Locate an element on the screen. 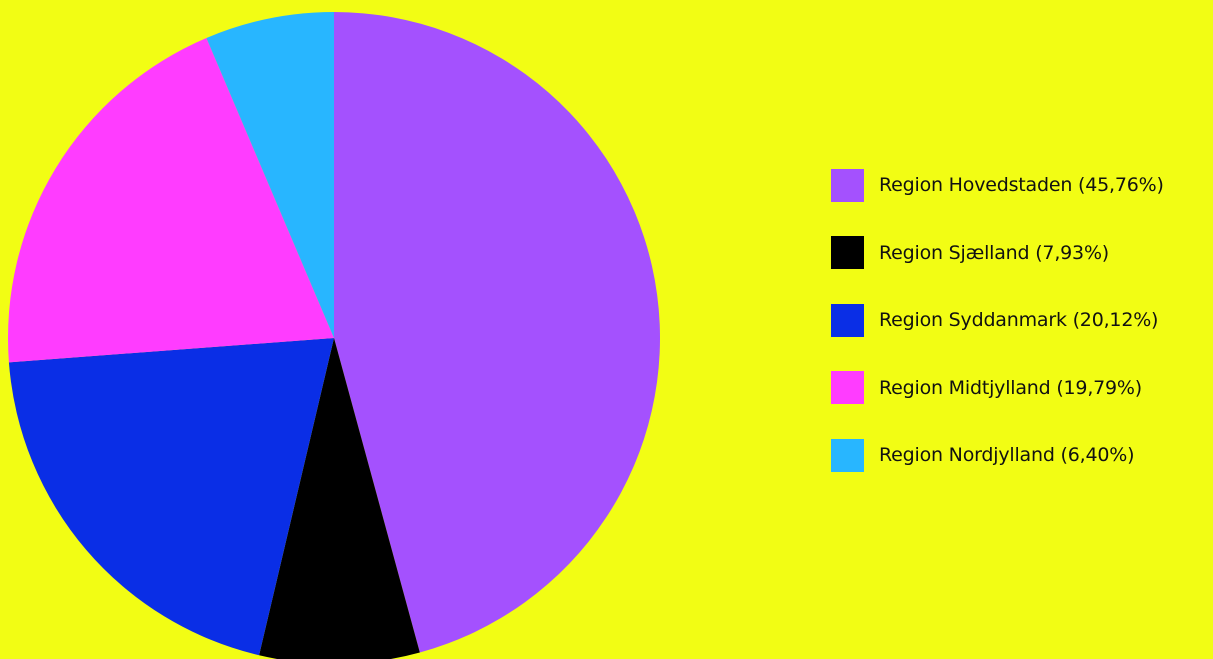 The height and width of the screenshot is (659, 1213). legend-label: Region Nordjylland (6,40%) is located at coordinates (1007, 455).